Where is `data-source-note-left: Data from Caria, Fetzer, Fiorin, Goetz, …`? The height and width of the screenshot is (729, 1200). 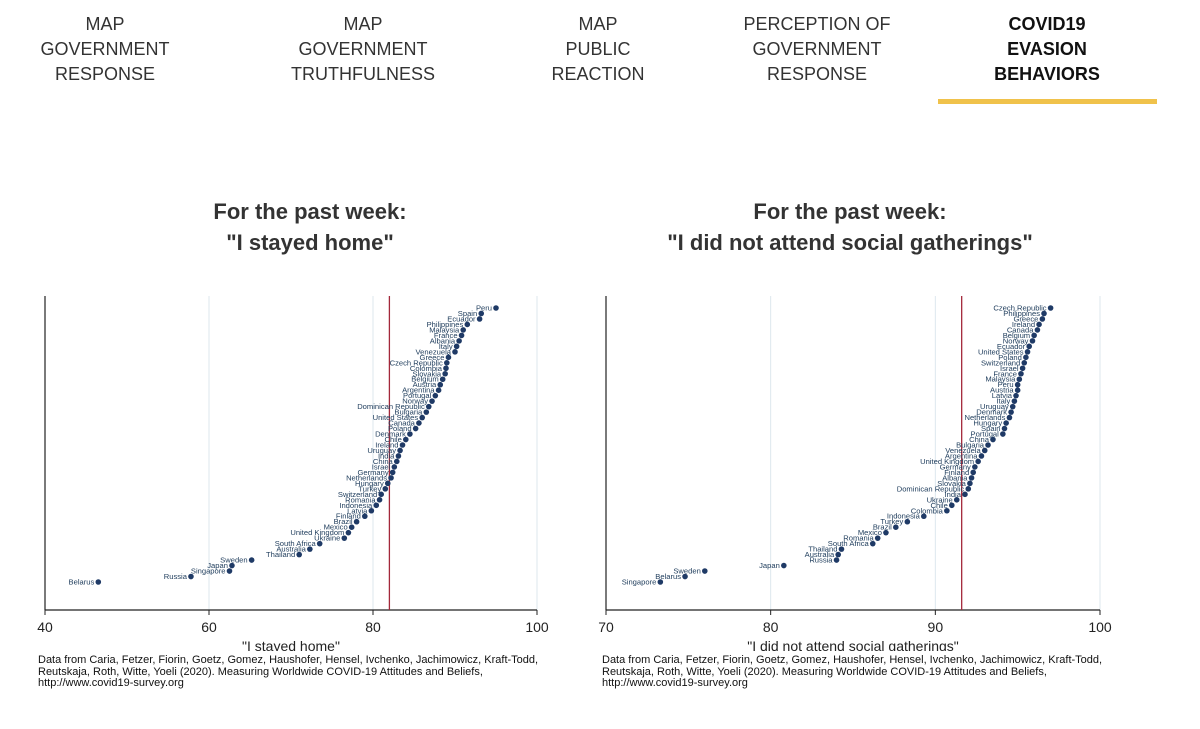 data-source-note-left: Data from Caria, Fetzer, Fiorin, Goetz, … is located at coordinates (288, 672).